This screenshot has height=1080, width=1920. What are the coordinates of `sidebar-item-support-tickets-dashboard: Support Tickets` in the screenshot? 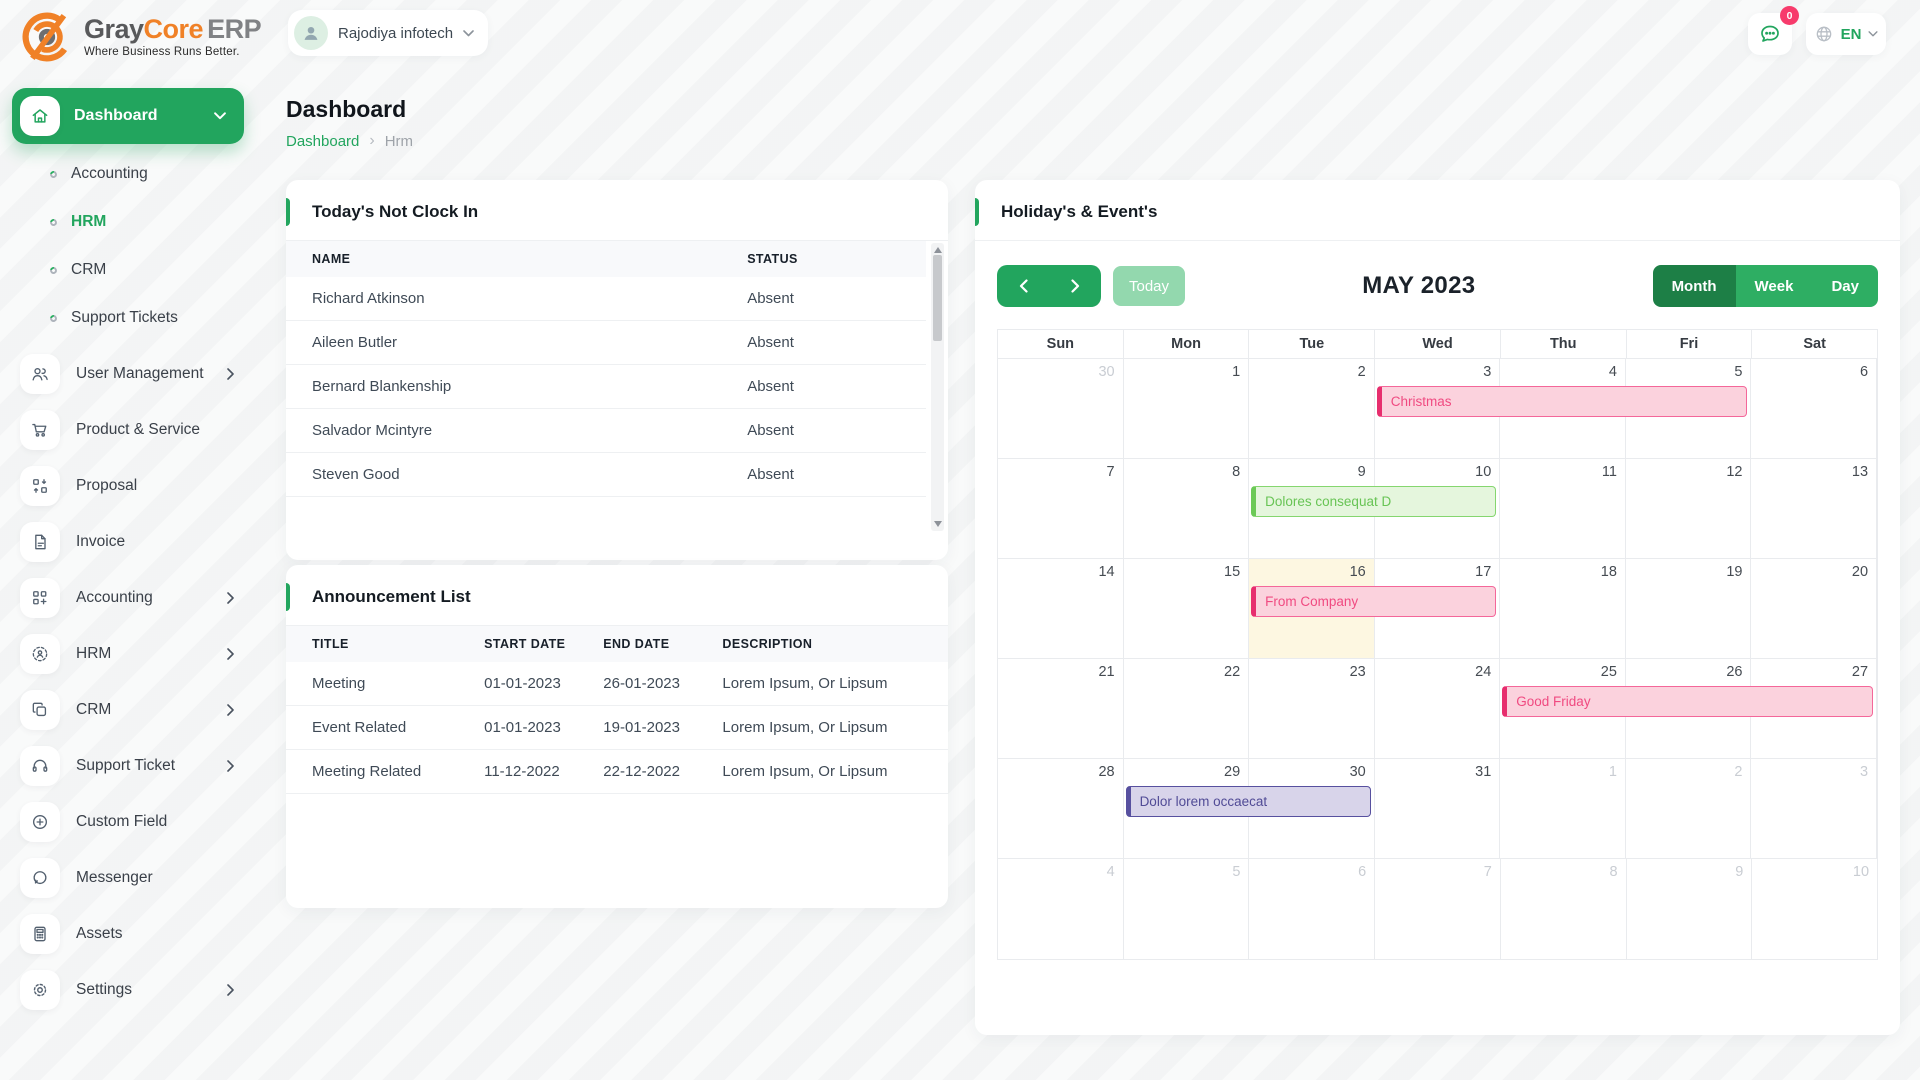 It's located at (128, 318).